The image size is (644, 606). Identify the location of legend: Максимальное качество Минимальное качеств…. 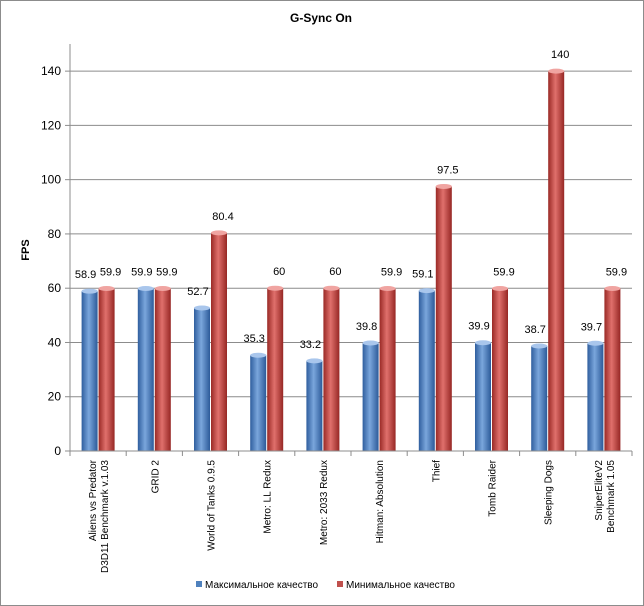
(325, 585).